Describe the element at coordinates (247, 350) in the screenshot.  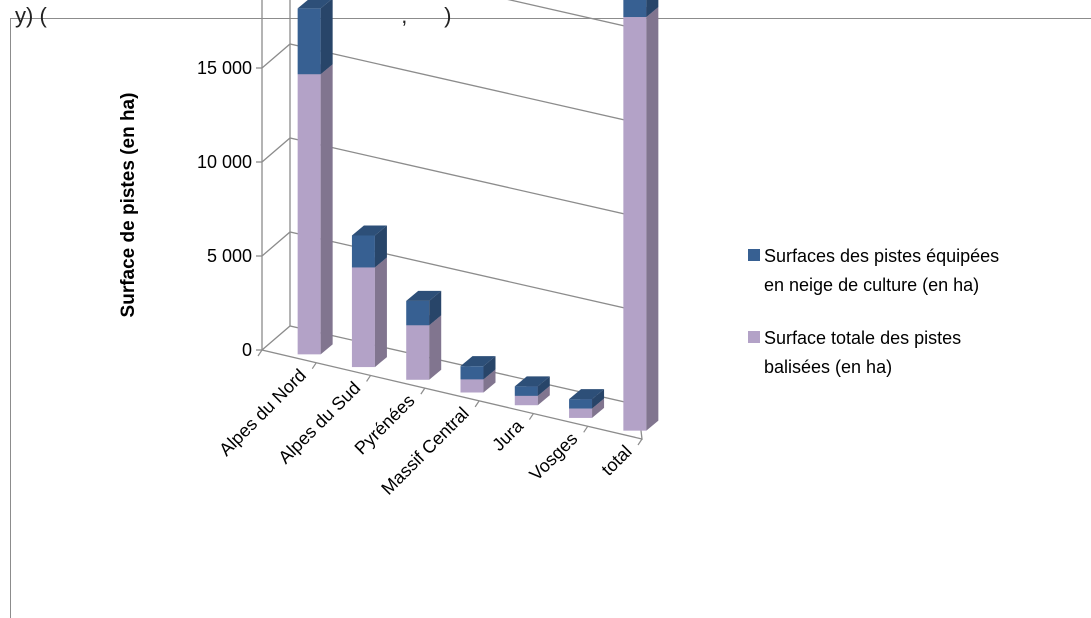
I see `y-tick-label: 0` at that location.